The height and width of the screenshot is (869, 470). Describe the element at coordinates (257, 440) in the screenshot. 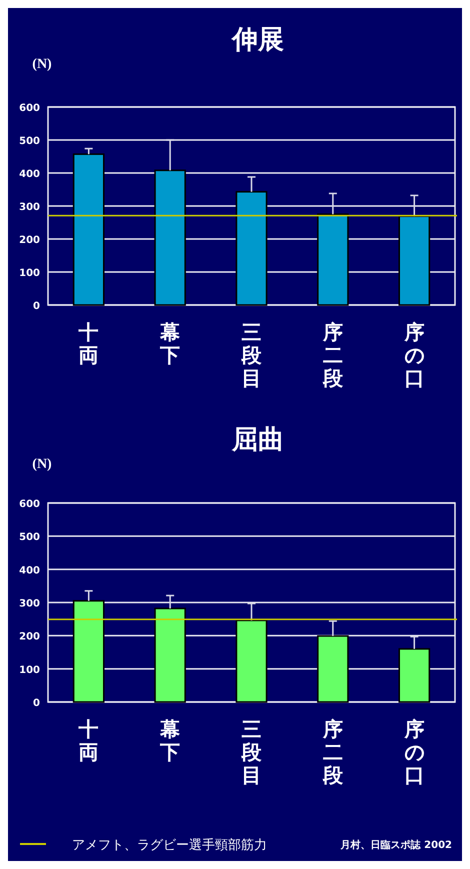

I see `chart-title: 屈曲` at that location.